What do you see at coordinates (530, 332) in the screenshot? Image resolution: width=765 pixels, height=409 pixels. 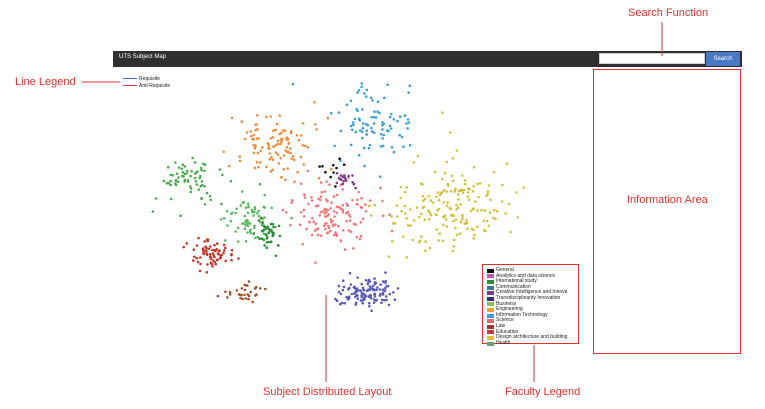 I see `faculty-legend-item: Education` at bounding box center [530, 332].